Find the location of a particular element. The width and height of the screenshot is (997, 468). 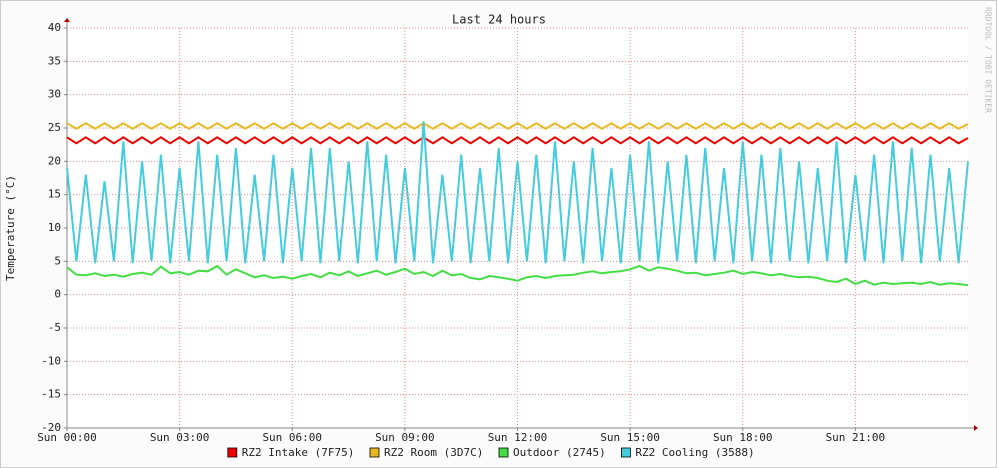

x-tick-label: Sun 15:00 is located at coordinates (630, 437).